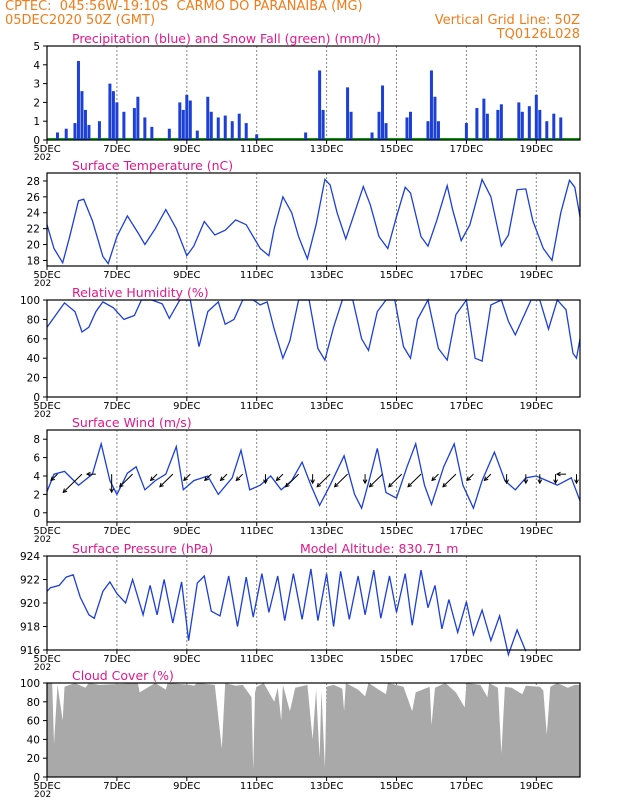 This screenshot has width=618, height=800. Describe the element at coordinates (313, 330) in the screenshot. I see `rh-line` at that location.